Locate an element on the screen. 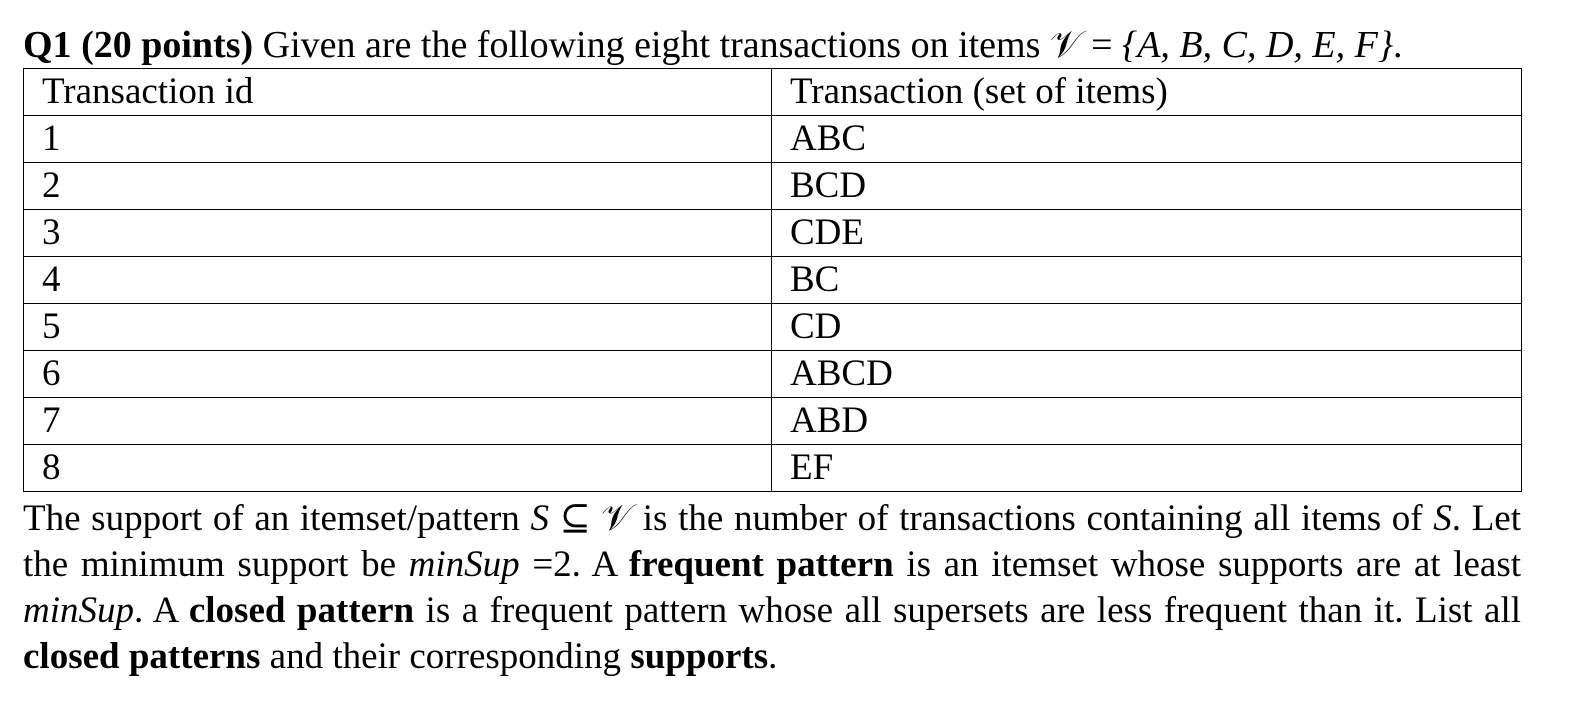 Image resolution: width=1576 pixels, height=726 pixels. term-supports: supports is located at coordinates (699, 656).